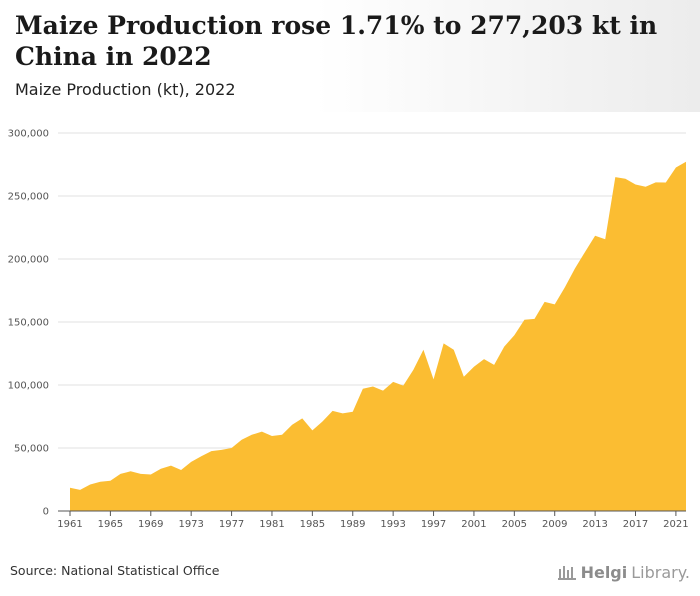 The image size is (700, 596). Describe the element at coordinates (46, 512) in the screenshot. I see `y-tick-label: 0` at that location.